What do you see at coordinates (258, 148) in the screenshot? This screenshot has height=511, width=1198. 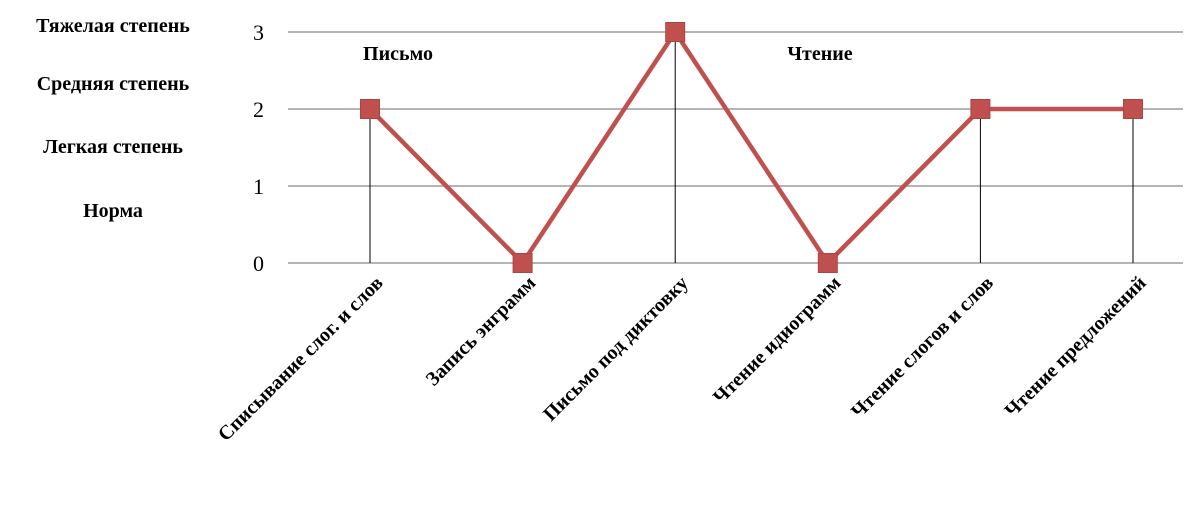 I see `y-axis-tick-labels: 0 1 2 3` at bounding box center [258, 148].